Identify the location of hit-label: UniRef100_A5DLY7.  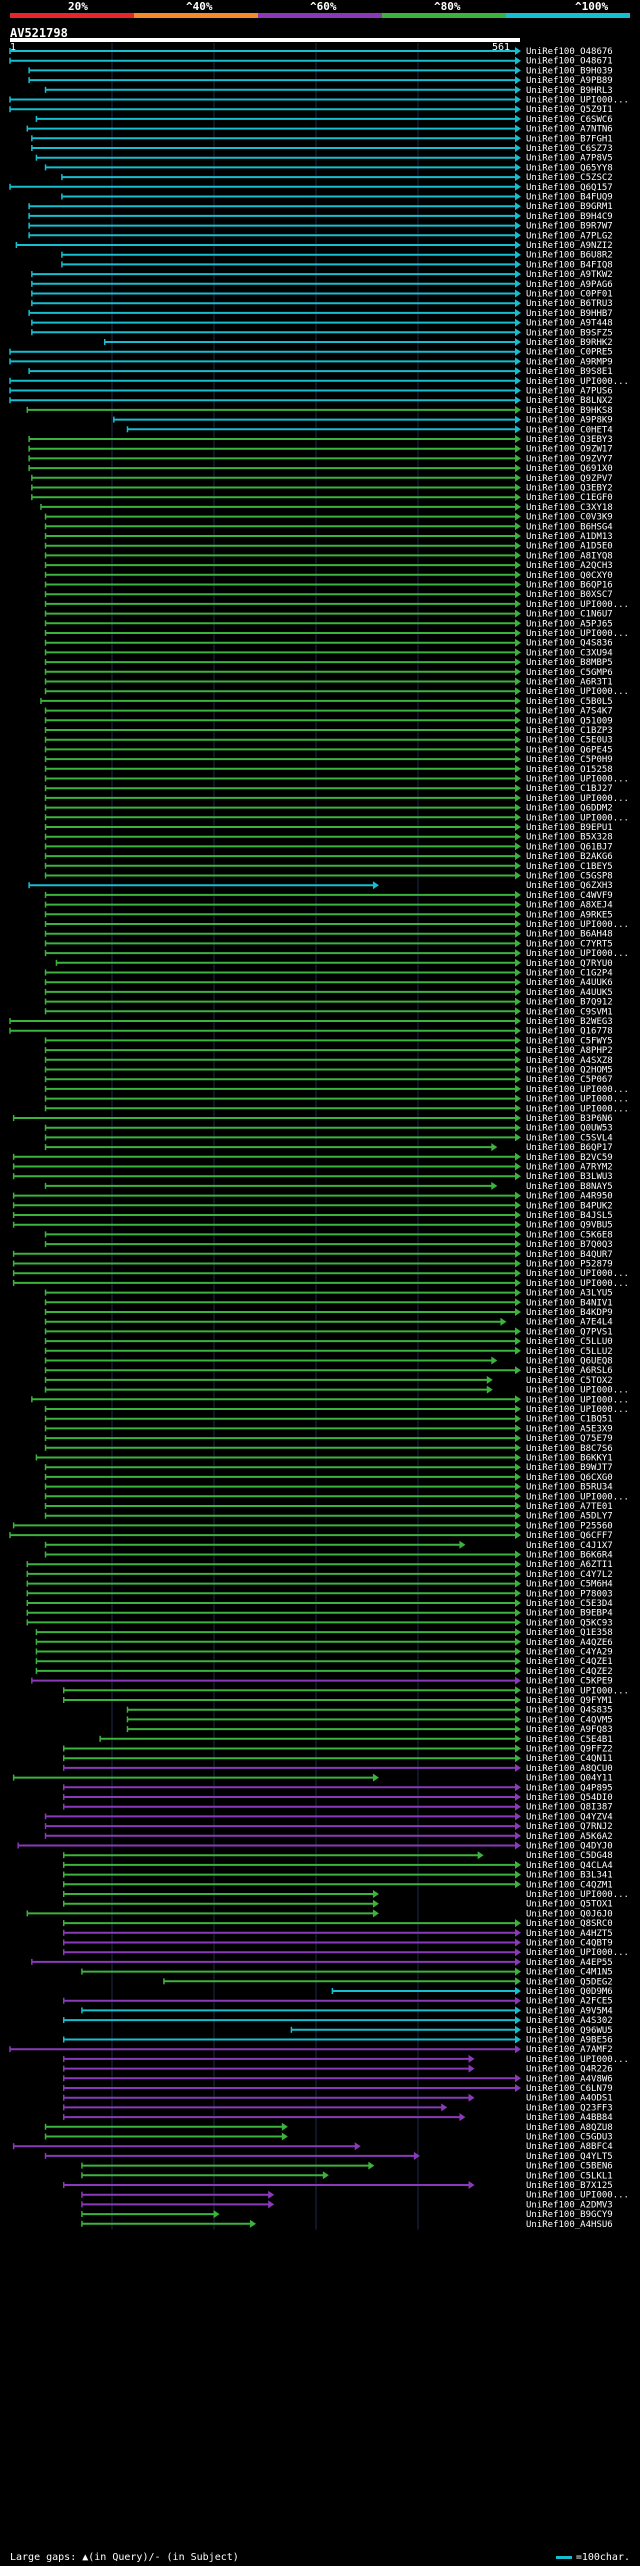
(569, 1517).